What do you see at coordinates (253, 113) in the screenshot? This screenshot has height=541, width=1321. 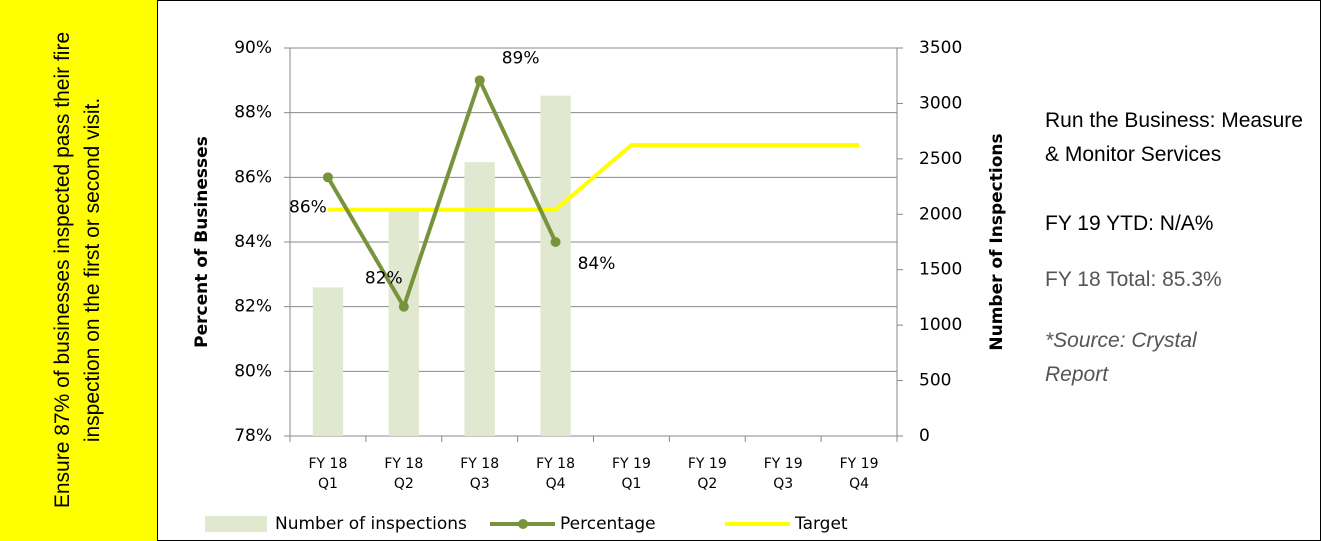 I see `y-tick-label: 88%` at bounding box center [253, 113].